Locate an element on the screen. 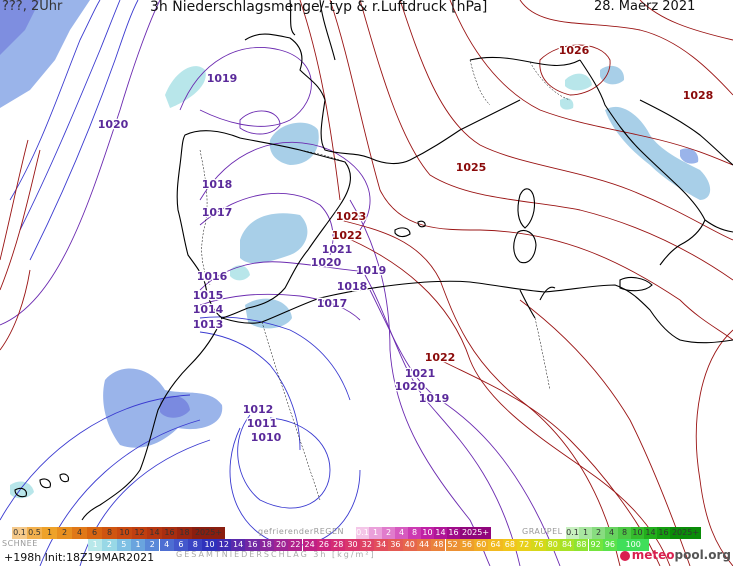 This screenshot has width=733, height=570. snow-legend-cell: 32 is located at coordinates (366, 545).